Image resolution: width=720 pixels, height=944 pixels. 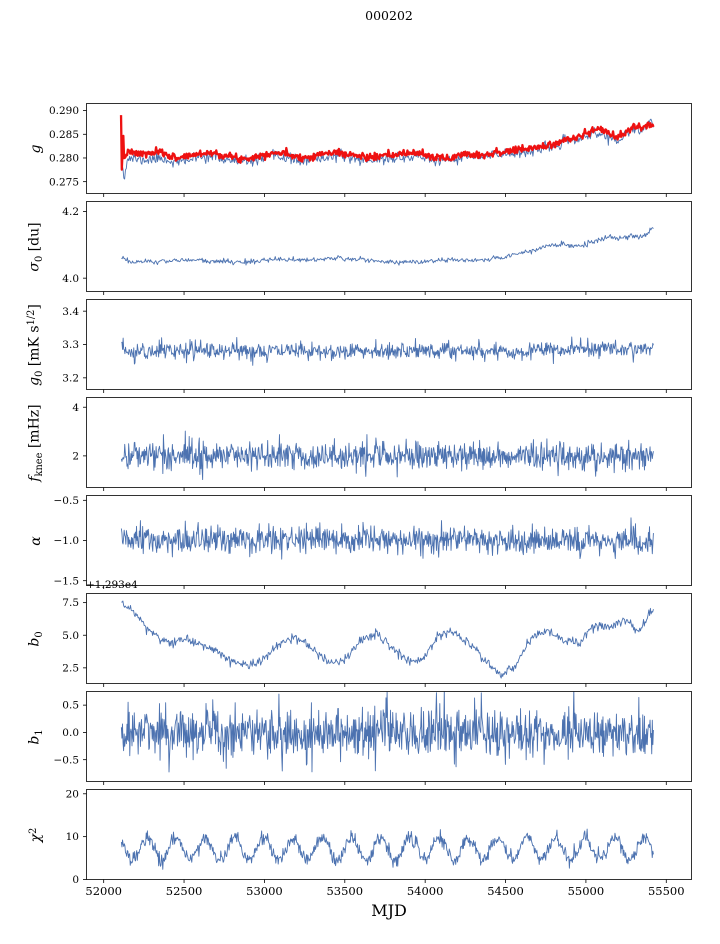 I want to click on x-tick-label: 52000, so click(x=103, y=891).